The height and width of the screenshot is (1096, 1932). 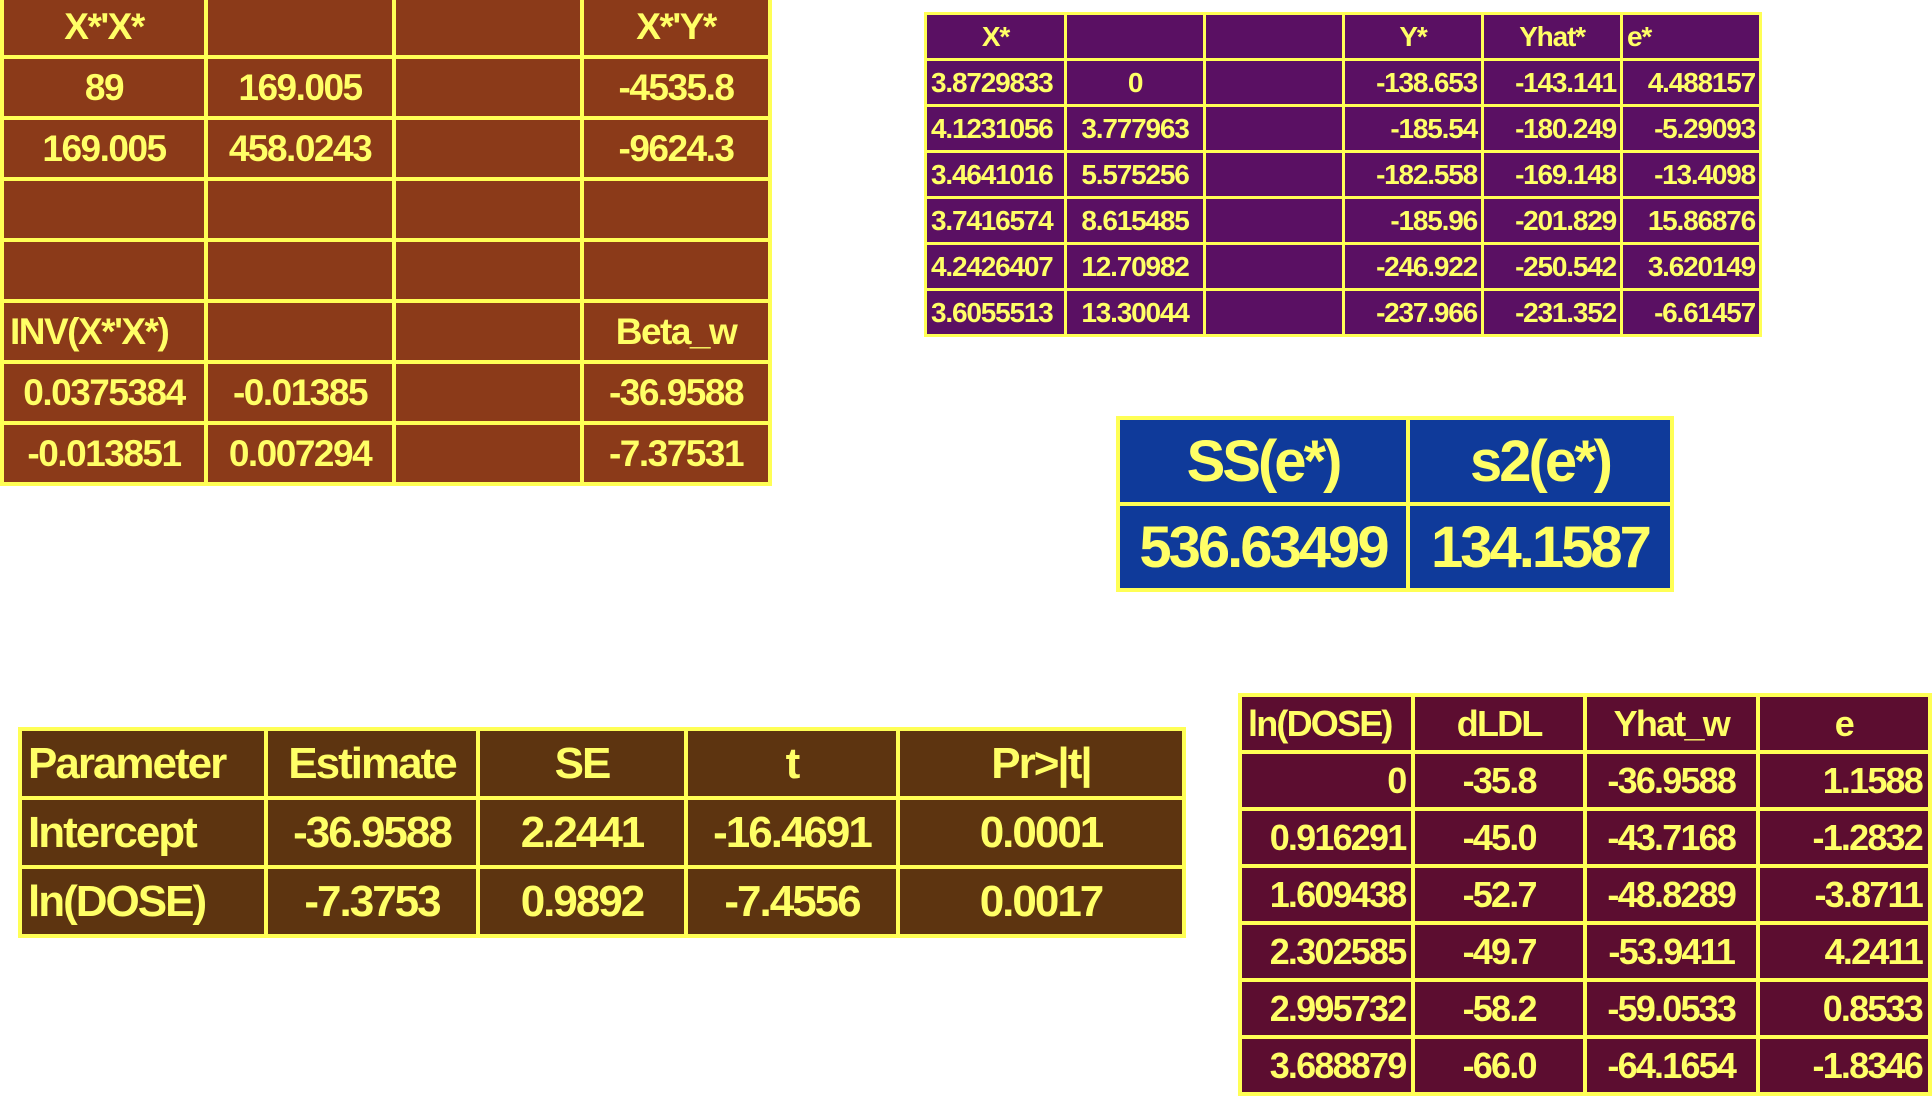 I want to click on xtx-matrix-row: 89 169.005 -4535.8, so click(x=386, y=87).